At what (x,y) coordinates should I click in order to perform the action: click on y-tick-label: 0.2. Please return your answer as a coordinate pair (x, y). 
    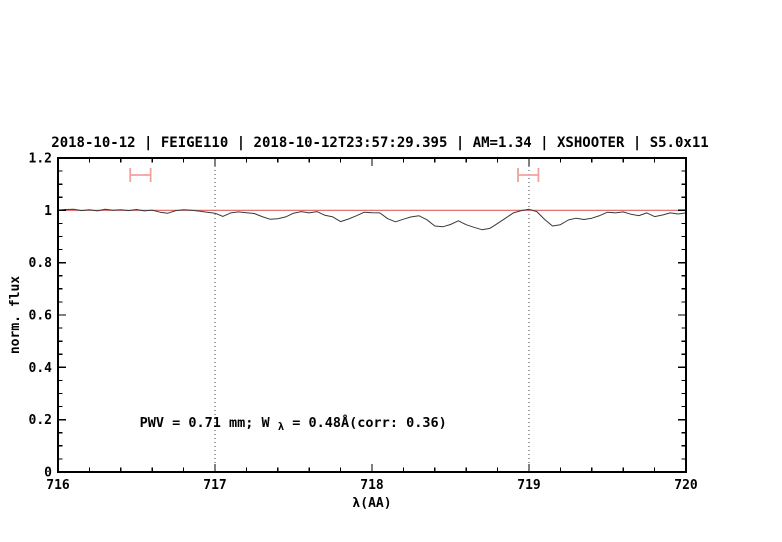
    Looking at the image, I should click on (40, 420).